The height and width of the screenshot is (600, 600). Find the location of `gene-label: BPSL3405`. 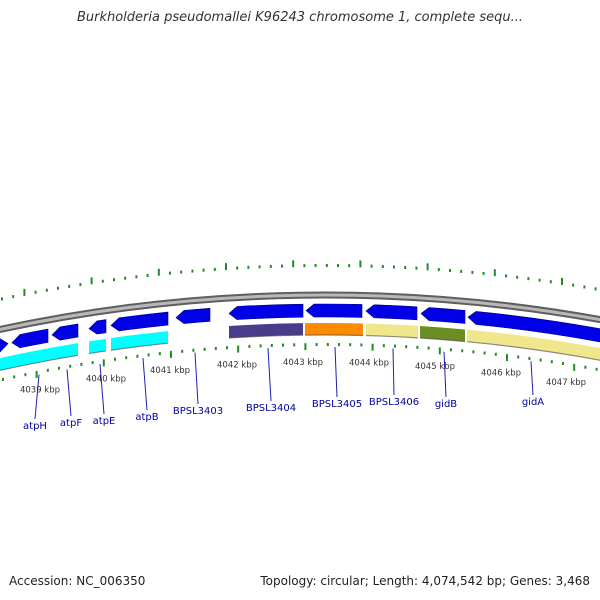

gene-label: BPSL3405 is located at coordinates (337, 404).